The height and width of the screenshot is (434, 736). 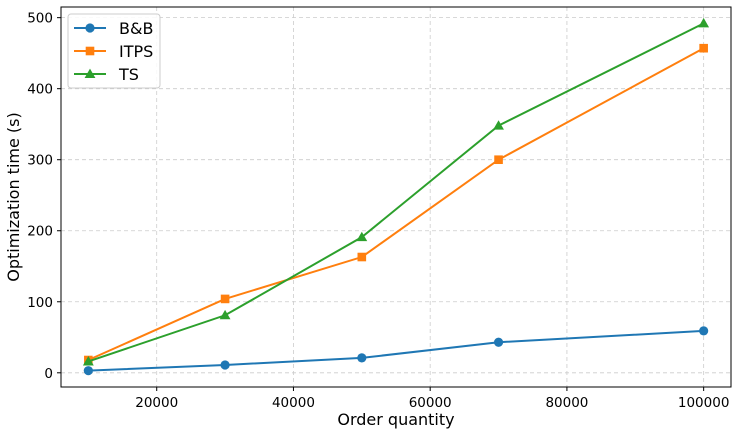 What do you see at coordinates (90, 51) in the screenshot?
I see `legend-marker-itps` at bounding box center [90, 51].